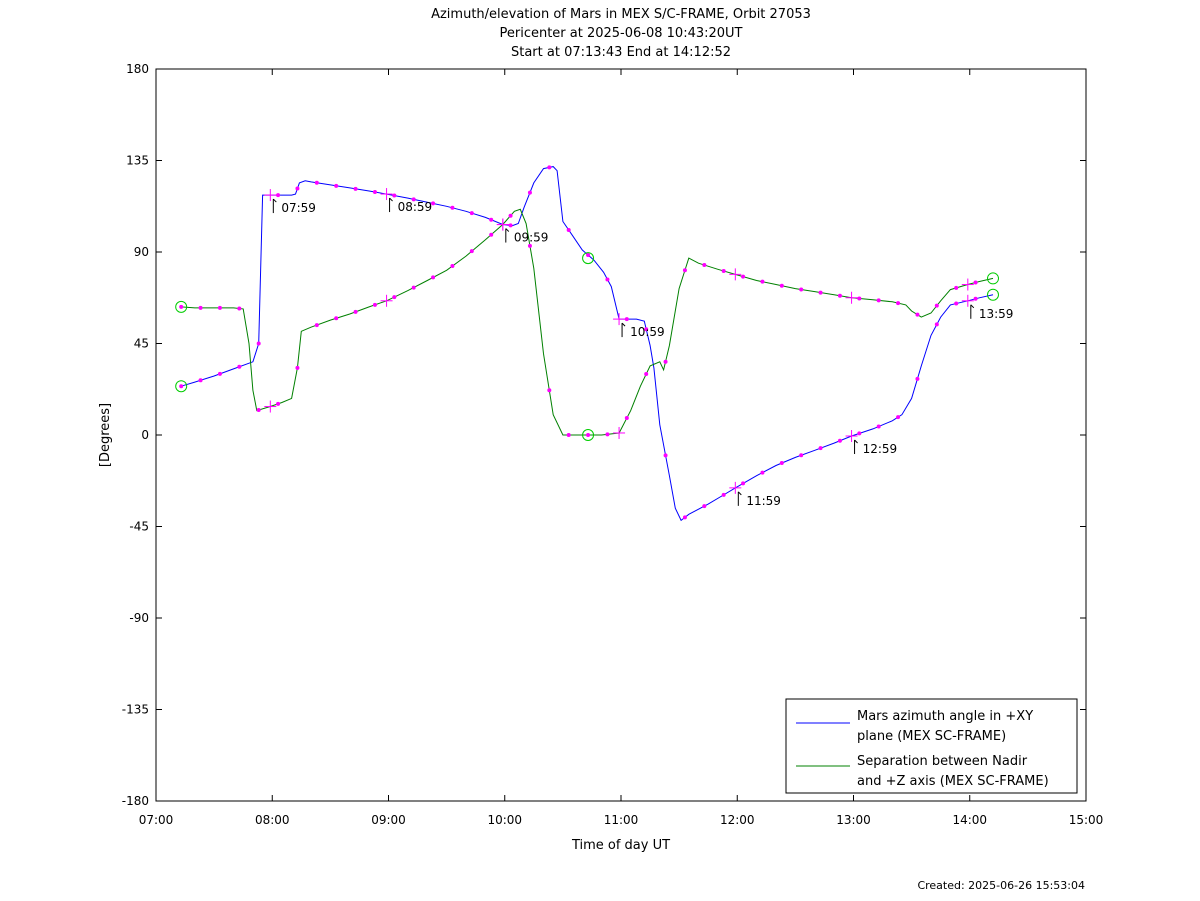 The width and height of the screenshot is (1200, 901). I want to click on y-tick-label: -180, so click(135, 801).